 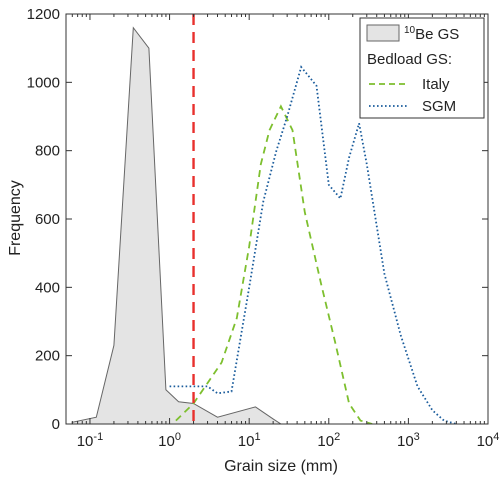 I want to click on legend: 10Be GS Bedload GS: Italy SGM, so click(x=422, y=68).